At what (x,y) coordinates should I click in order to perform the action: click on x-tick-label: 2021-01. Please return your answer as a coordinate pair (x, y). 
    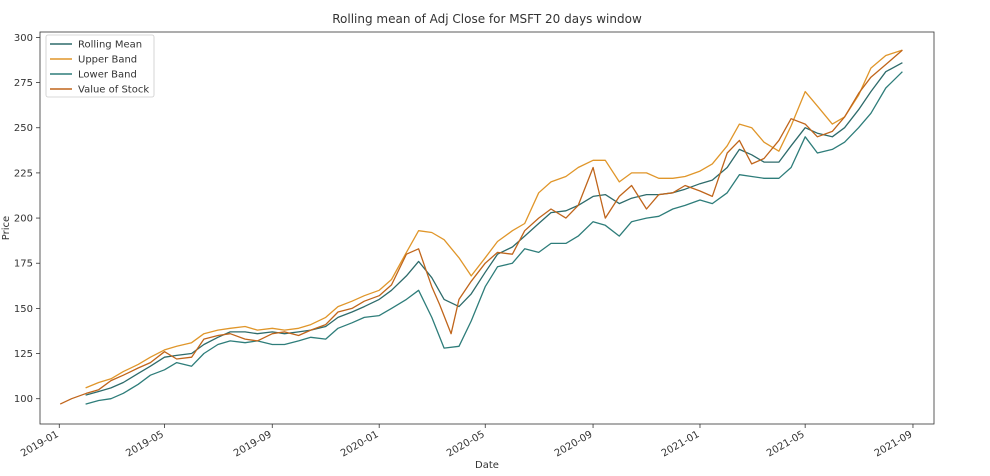
    Looking at the image, I should click on (681, 444).